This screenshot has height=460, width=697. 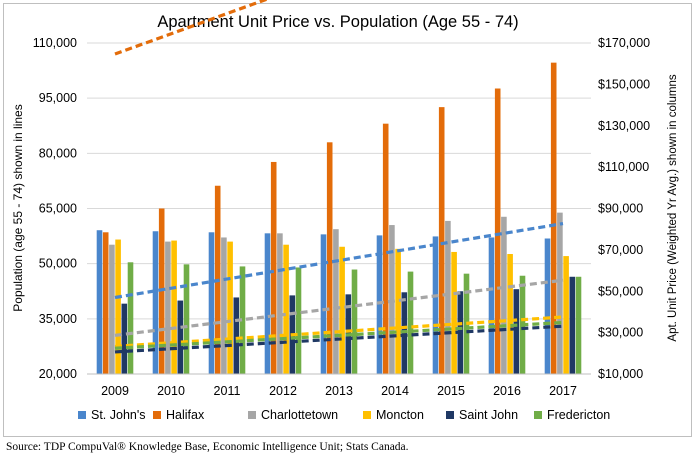 I want to click on y-tick-label-right: $70,000, so click(x=620, y=250).